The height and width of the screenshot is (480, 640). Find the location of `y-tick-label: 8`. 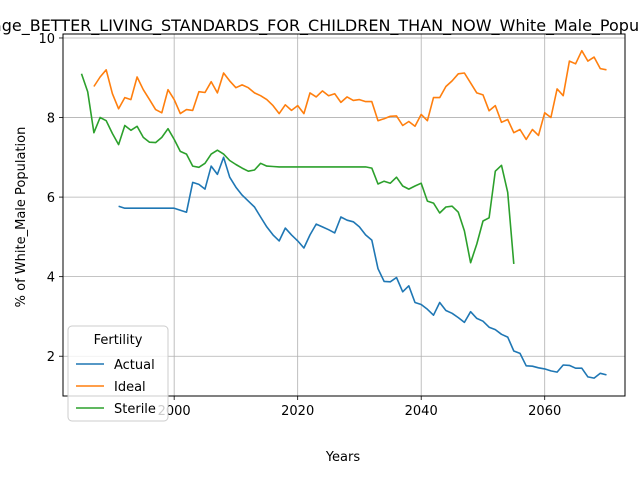

y-tick-label: 8 is located at coordinates (51, 119).